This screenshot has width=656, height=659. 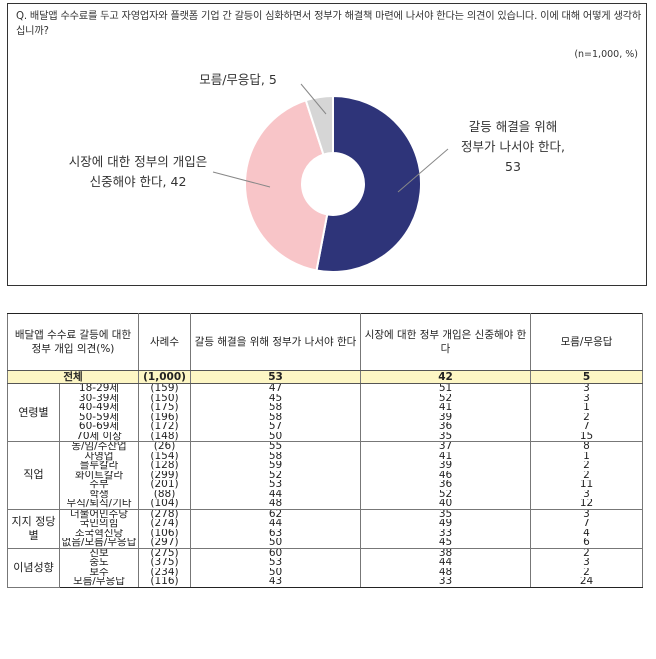 I want to click on row-v1: 59, so click(x=276, y=466).